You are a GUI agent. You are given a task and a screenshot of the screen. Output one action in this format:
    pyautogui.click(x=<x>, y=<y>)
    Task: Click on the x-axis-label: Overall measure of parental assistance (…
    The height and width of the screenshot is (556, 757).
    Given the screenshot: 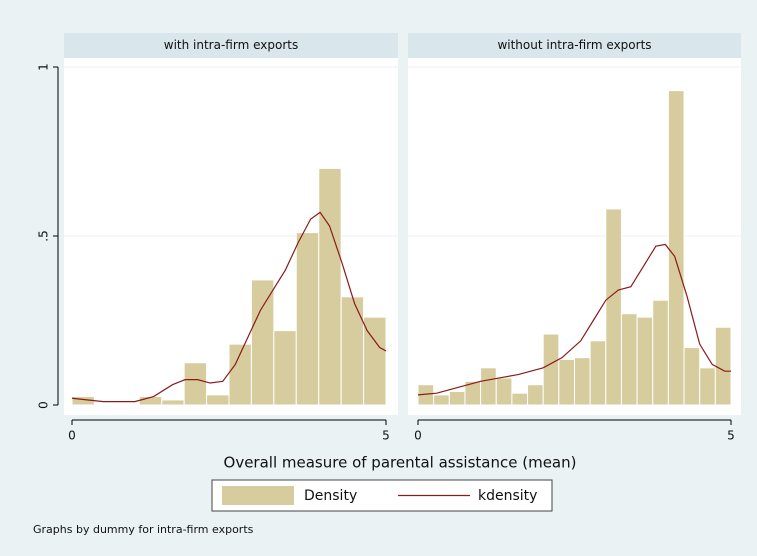 What is the action you would take?
    pyautogui.click(x=400, y=463)
    